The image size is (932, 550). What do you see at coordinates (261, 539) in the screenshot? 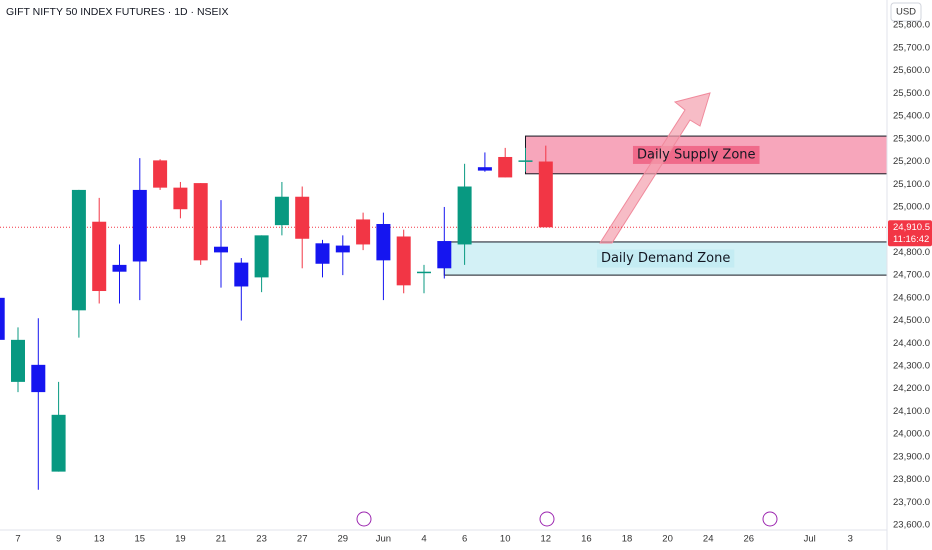
I see `x-tick-label: 23` at bounding box center [261, 539].